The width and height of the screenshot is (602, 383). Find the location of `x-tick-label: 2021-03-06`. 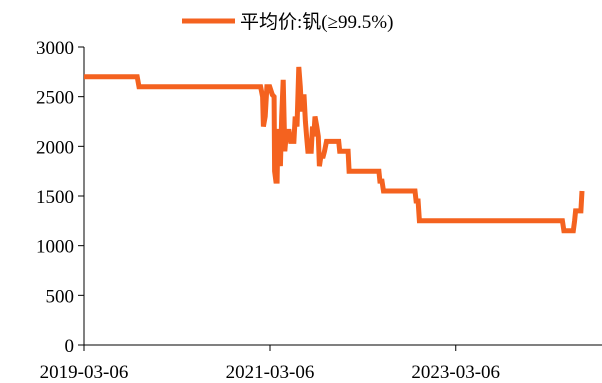

x-tick-label: 2021-03-06 is located at coordinates (270, 372).